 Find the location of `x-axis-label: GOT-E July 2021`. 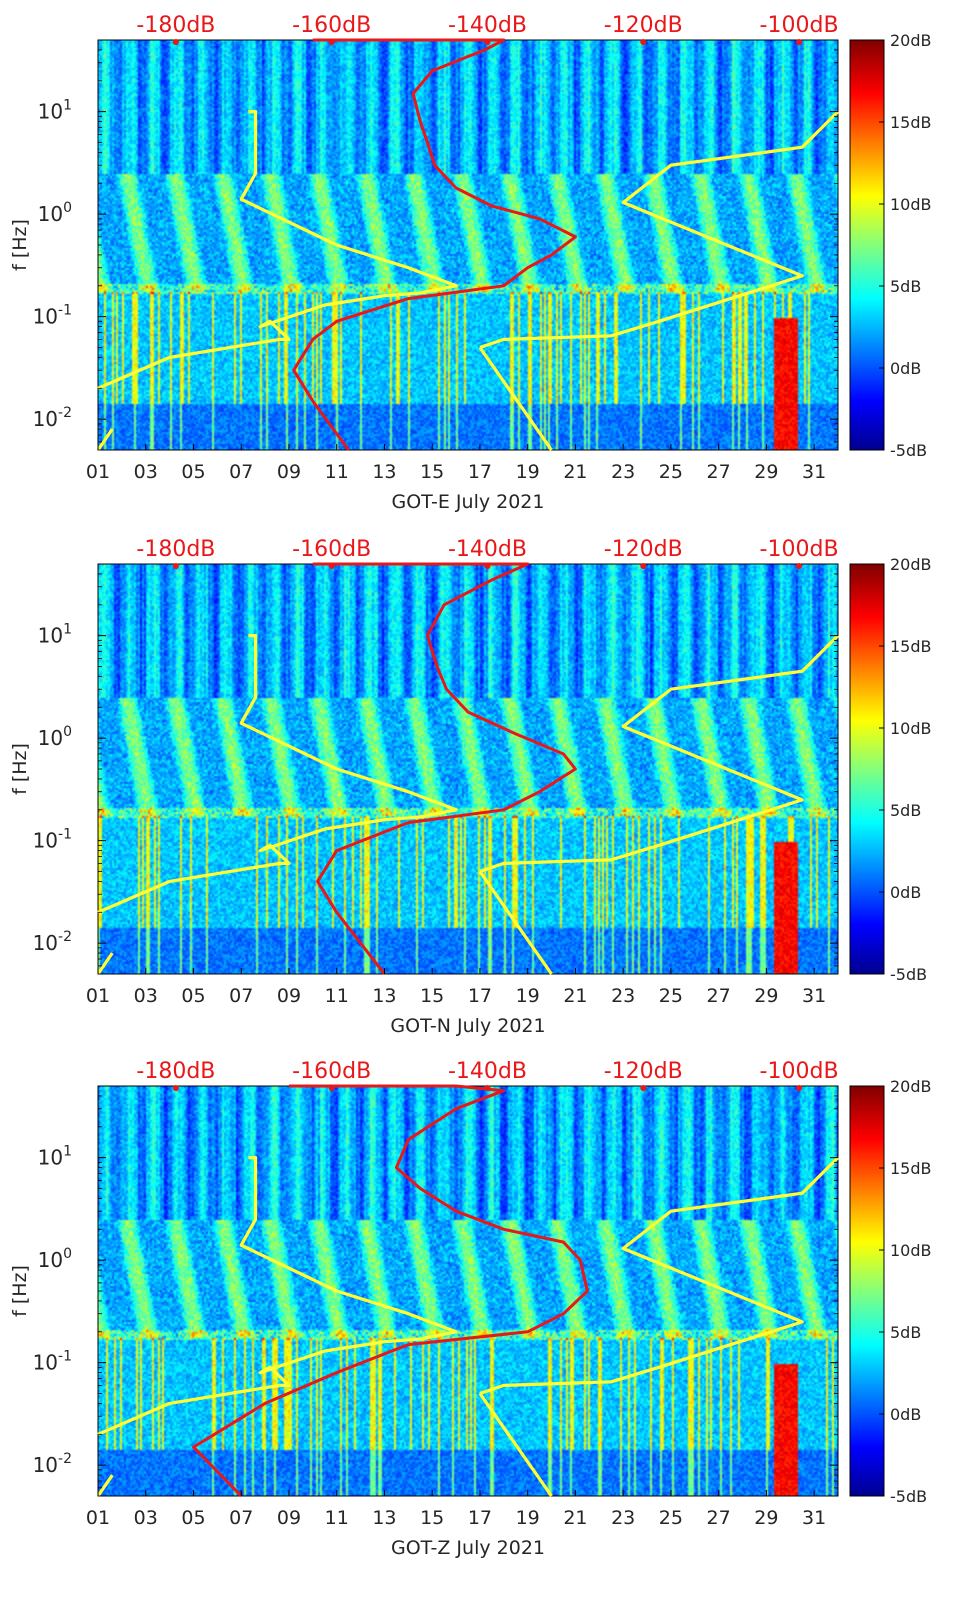

x-axis-label: GOT-E July 2021 is located at coordinates (467, 502).